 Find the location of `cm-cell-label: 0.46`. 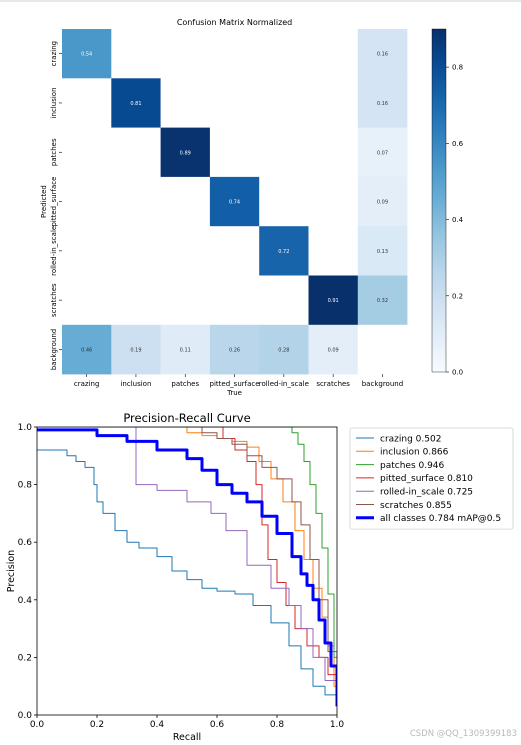

cm-cell-label: 0.46 is located at coordinates (86, 350).